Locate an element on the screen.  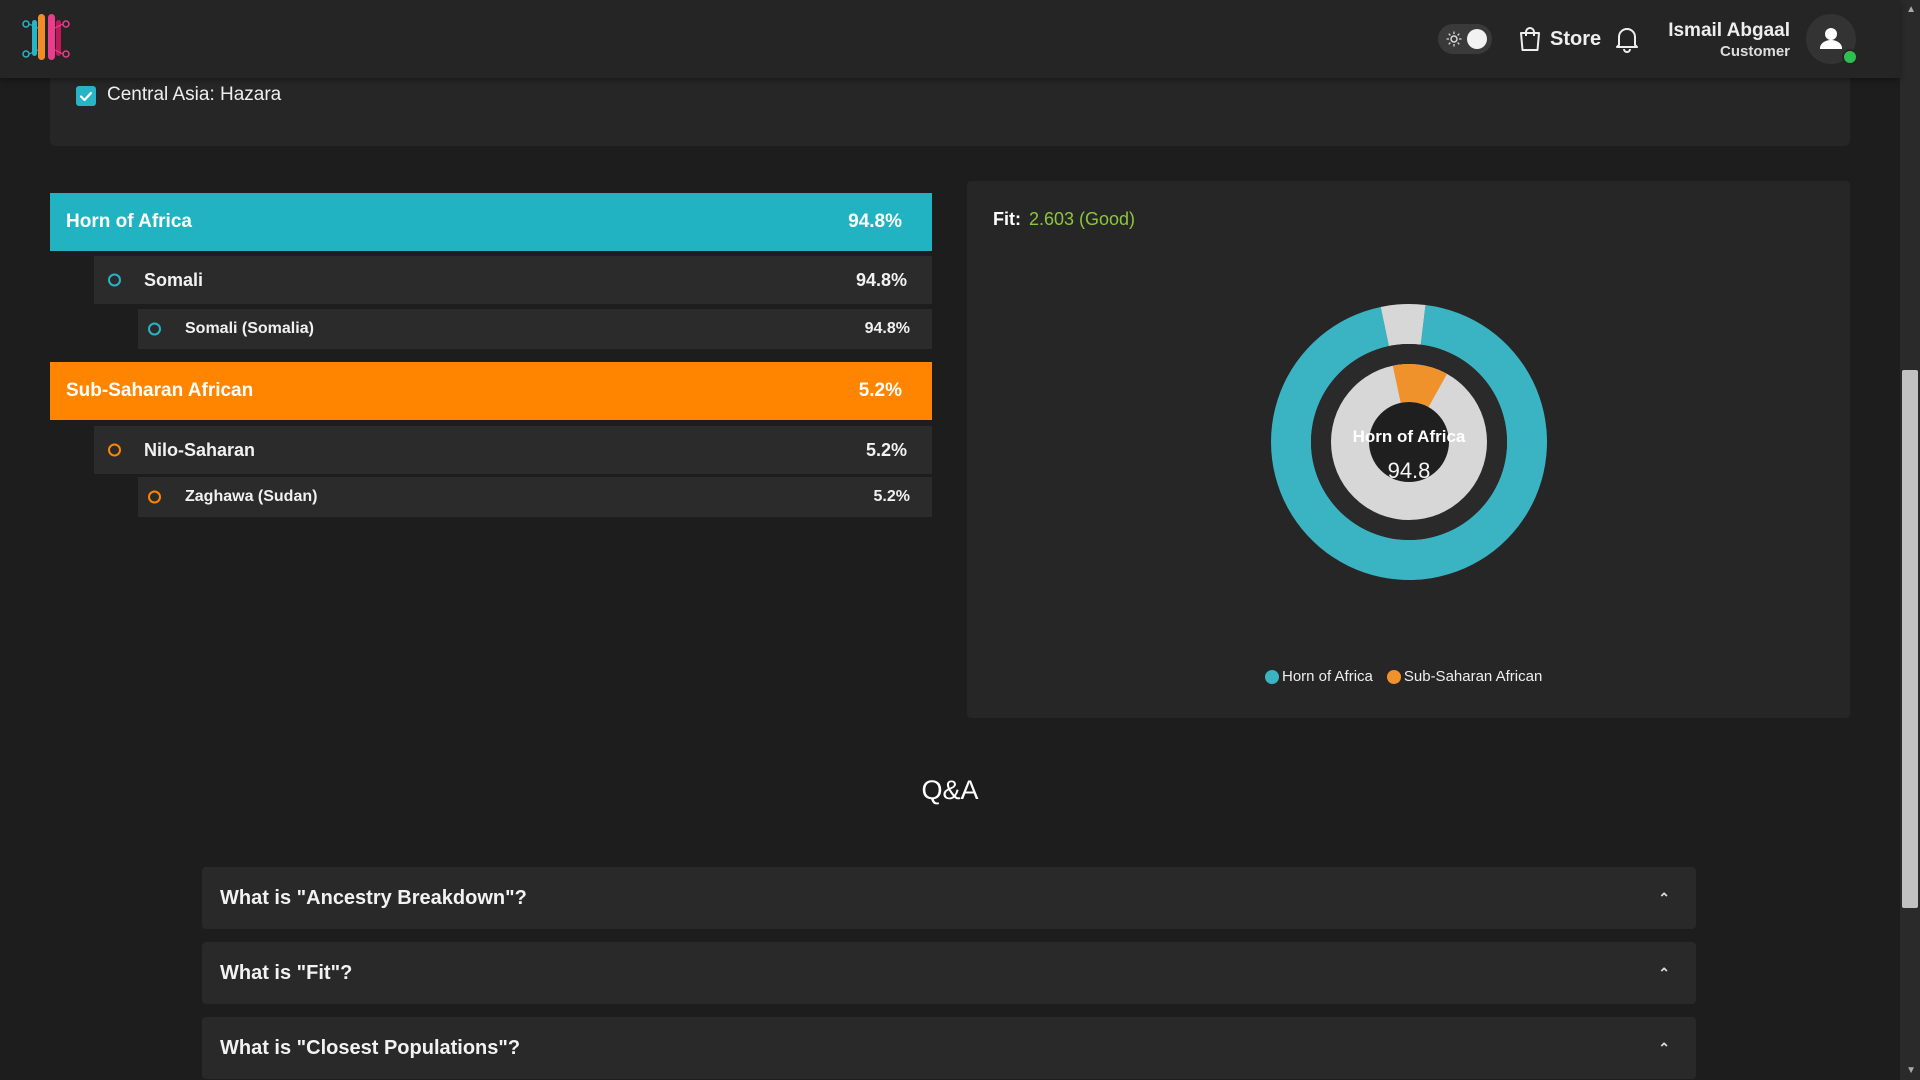
legend-item-sub-saharan-african: Sub-Saharan African is located at coordinates (1464, 676).